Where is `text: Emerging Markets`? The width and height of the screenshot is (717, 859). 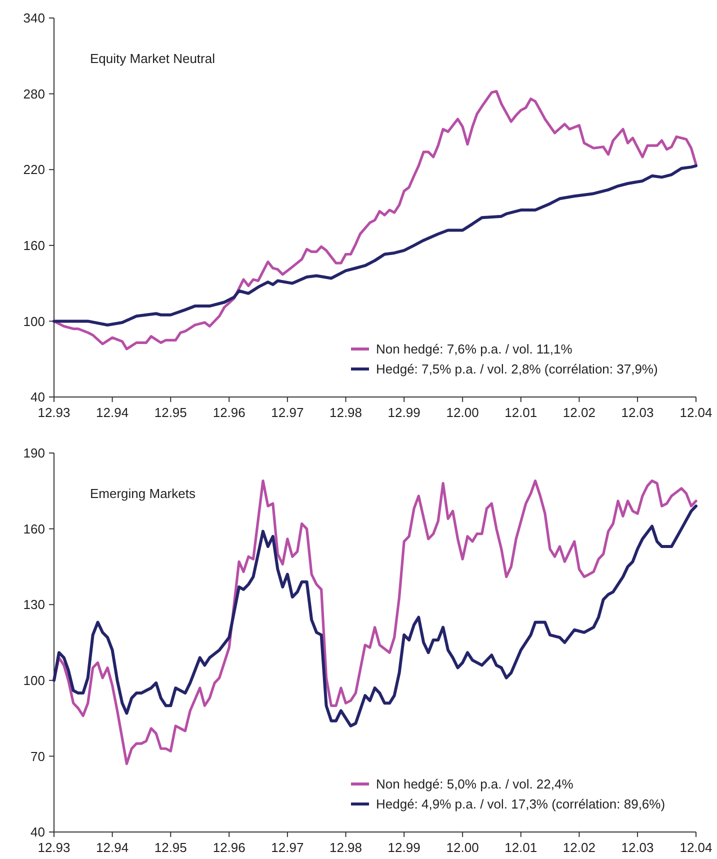
text: Emerging Markets is located at coordinates (143, 493).